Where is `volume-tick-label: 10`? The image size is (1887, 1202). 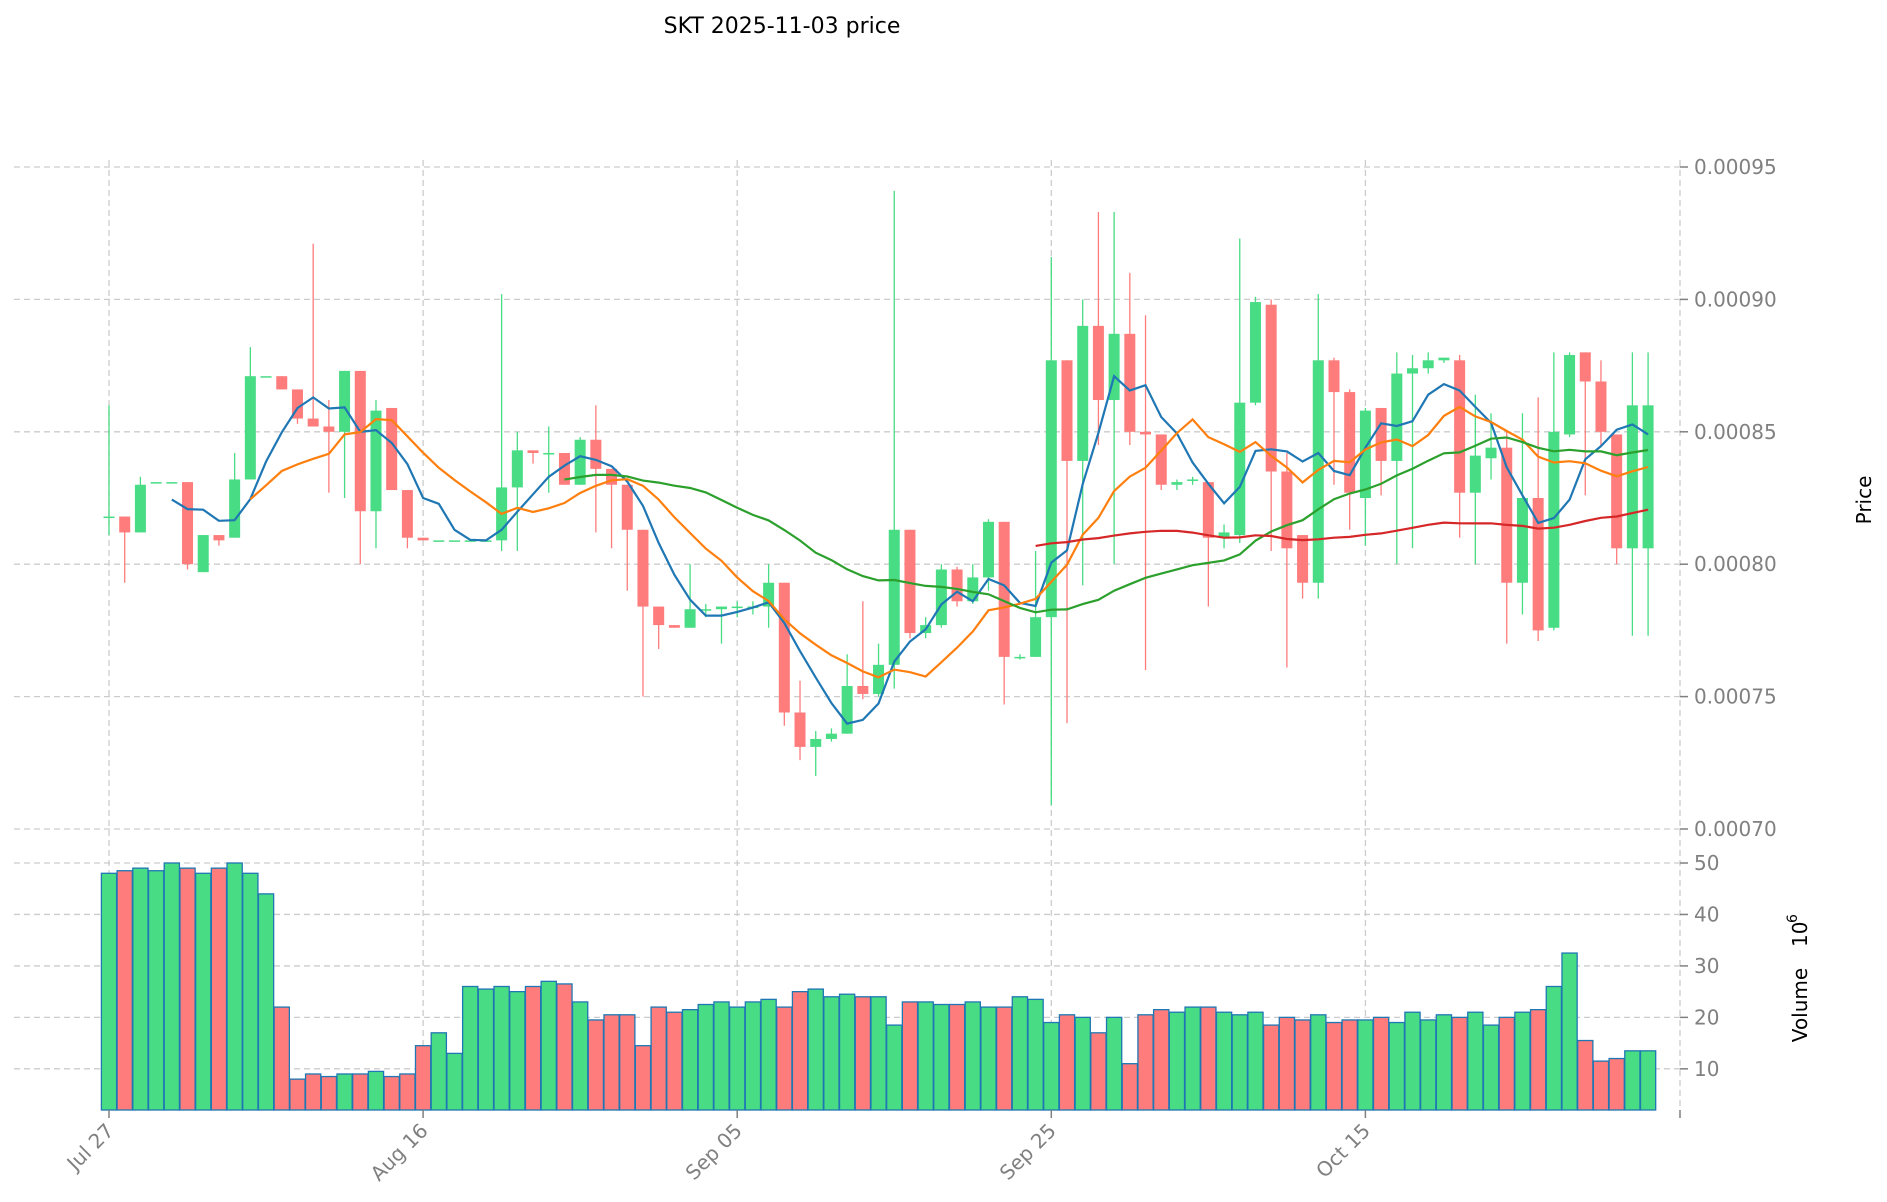 volume-tick-label: 10 is located at coordinates (1706, 1069).